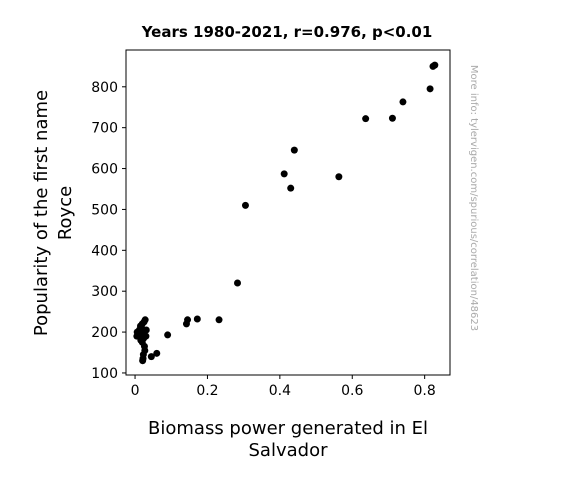 The width and height of the screenshot is (575, 500). Describe the element at coordinates (104, 210) in the screenshot. I see `y-tick-label: 500` at that location.